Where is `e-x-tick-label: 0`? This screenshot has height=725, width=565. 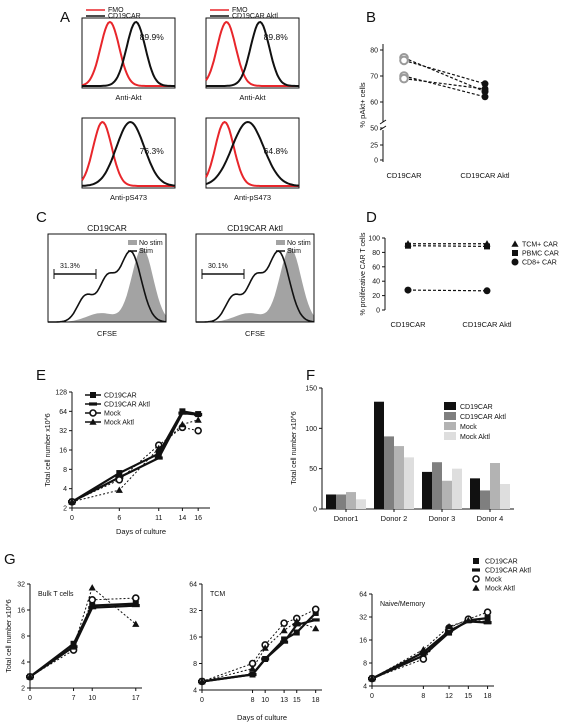 e-x-tick-label: 0 is located at coordinates (72, 518).